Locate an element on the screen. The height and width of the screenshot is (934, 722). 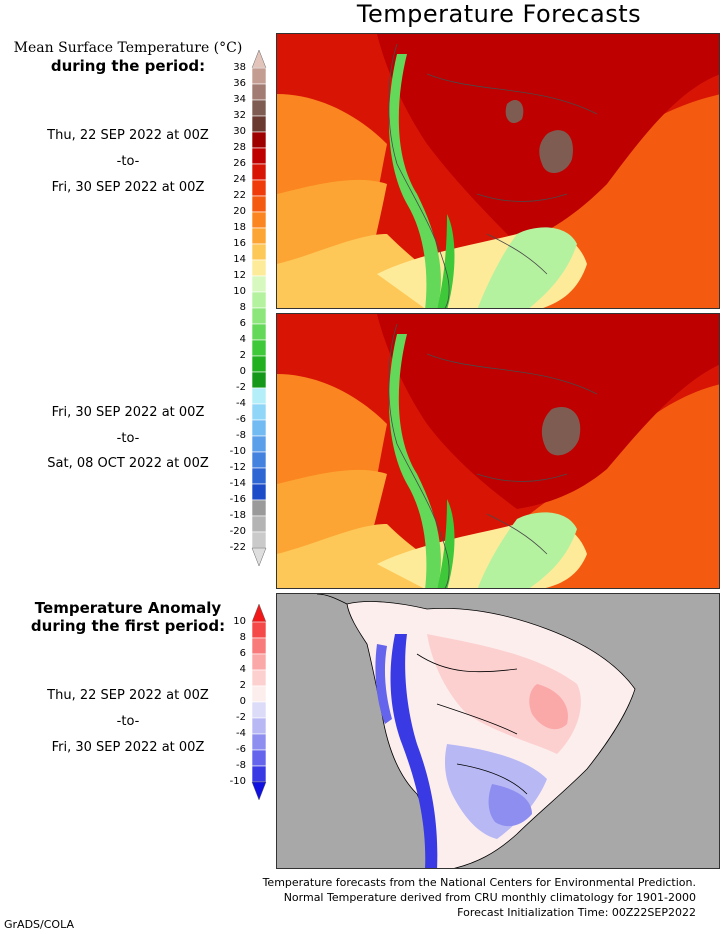
period1-sep: -to- is located at coordinates (128, 161).